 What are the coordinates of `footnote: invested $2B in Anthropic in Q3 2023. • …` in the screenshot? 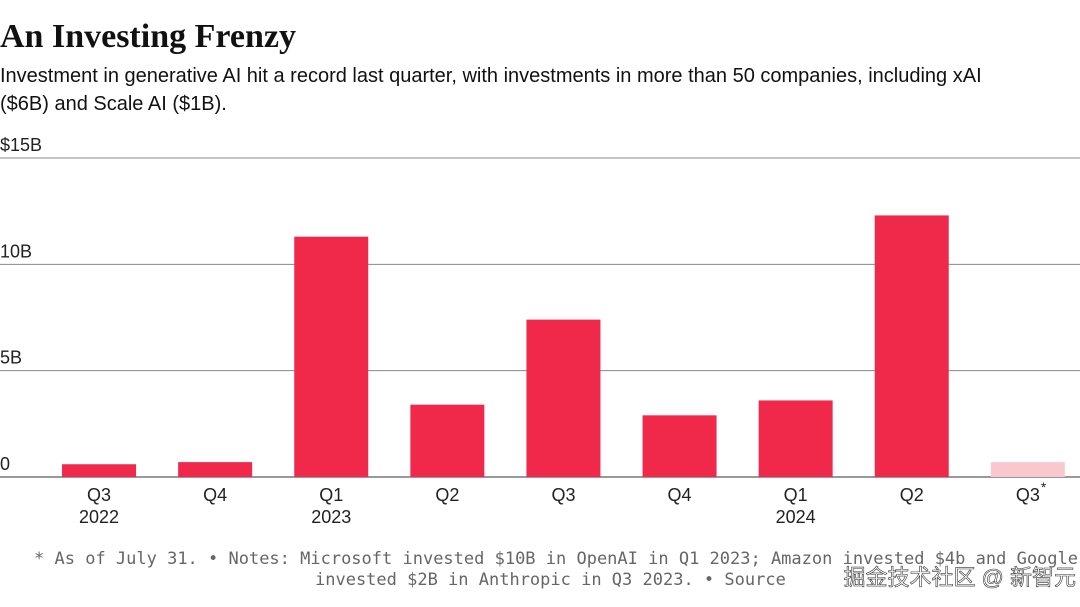 It's located at (550, 580).